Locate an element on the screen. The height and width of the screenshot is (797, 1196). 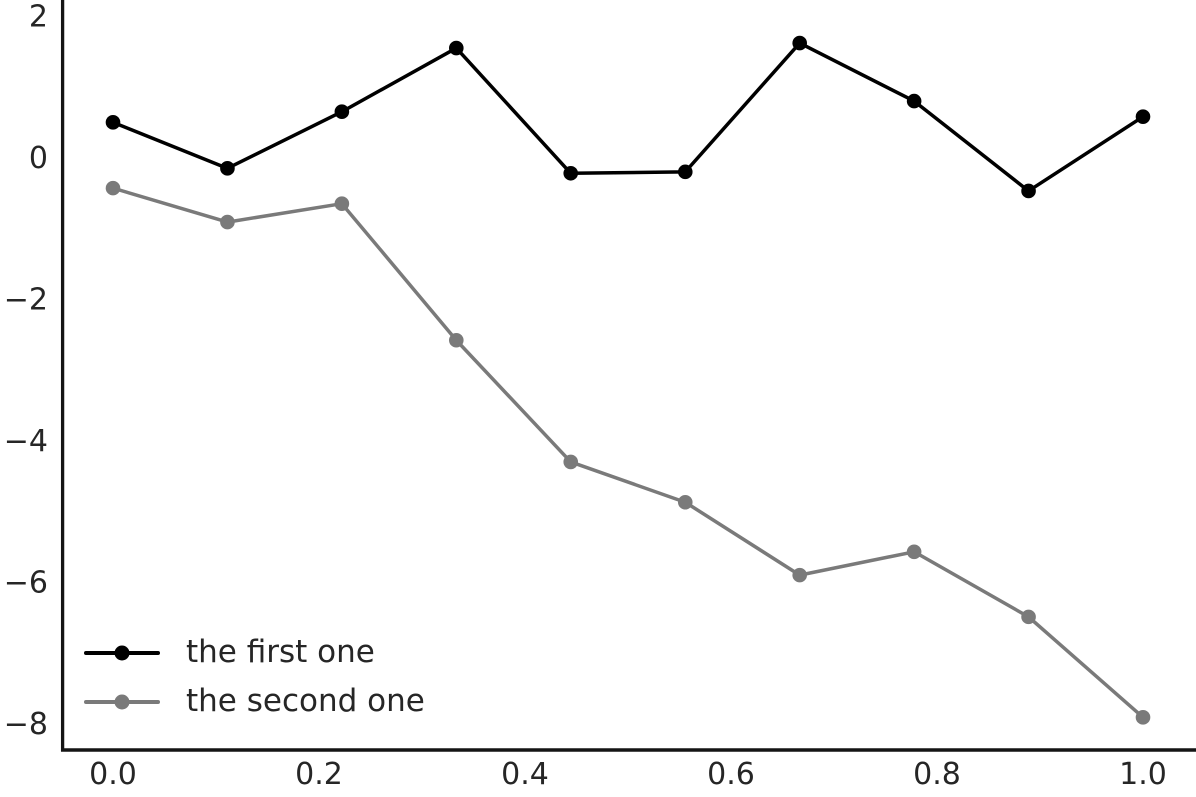
legend: the first one the second one is located at coordinates (254, 677).